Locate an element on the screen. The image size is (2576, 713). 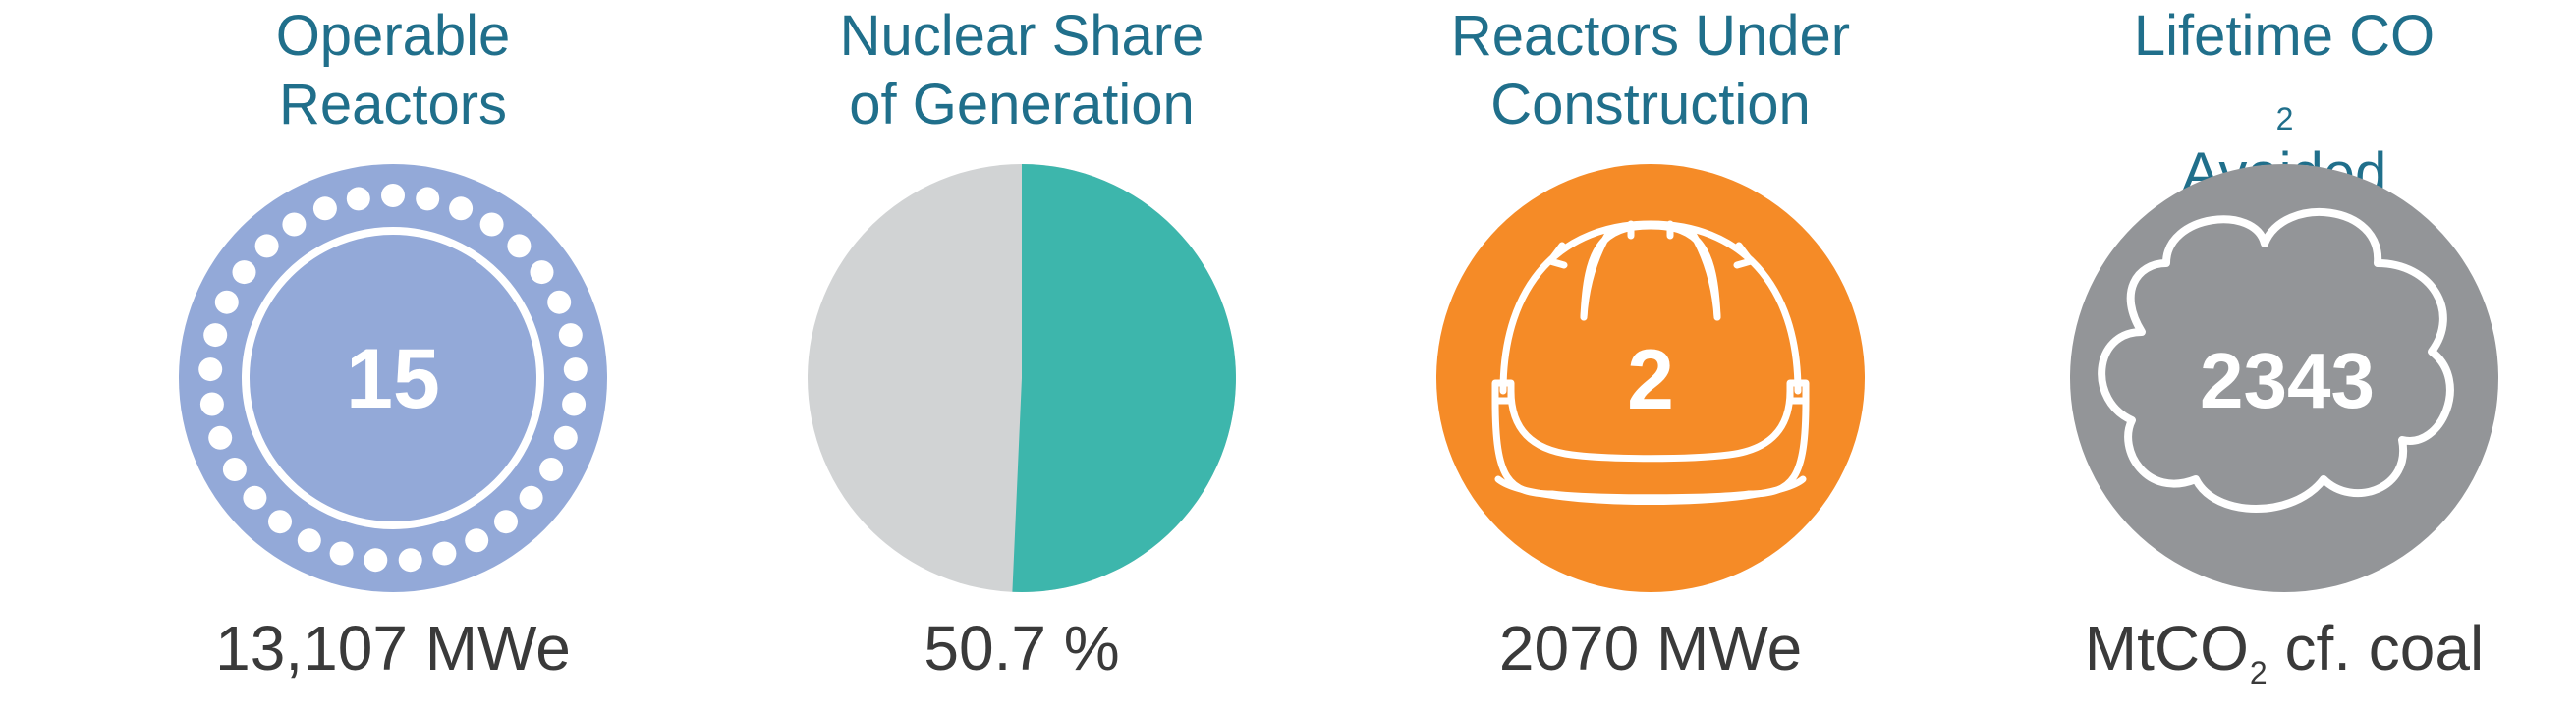
co2-avoided-amount: 2343 is located at coordinates (2287, 380).